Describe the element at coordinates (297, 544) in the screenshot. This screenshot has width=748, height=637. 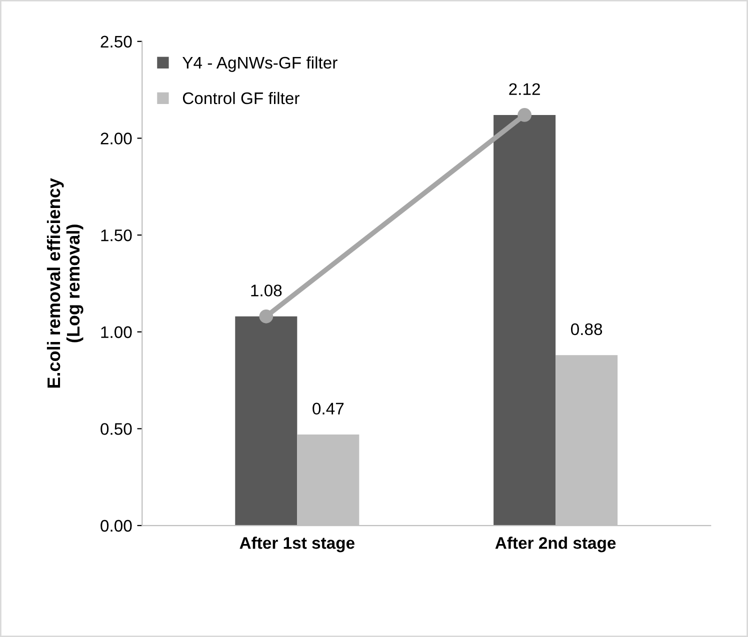
I see `x-tick-label: After 1st stage` at that location.